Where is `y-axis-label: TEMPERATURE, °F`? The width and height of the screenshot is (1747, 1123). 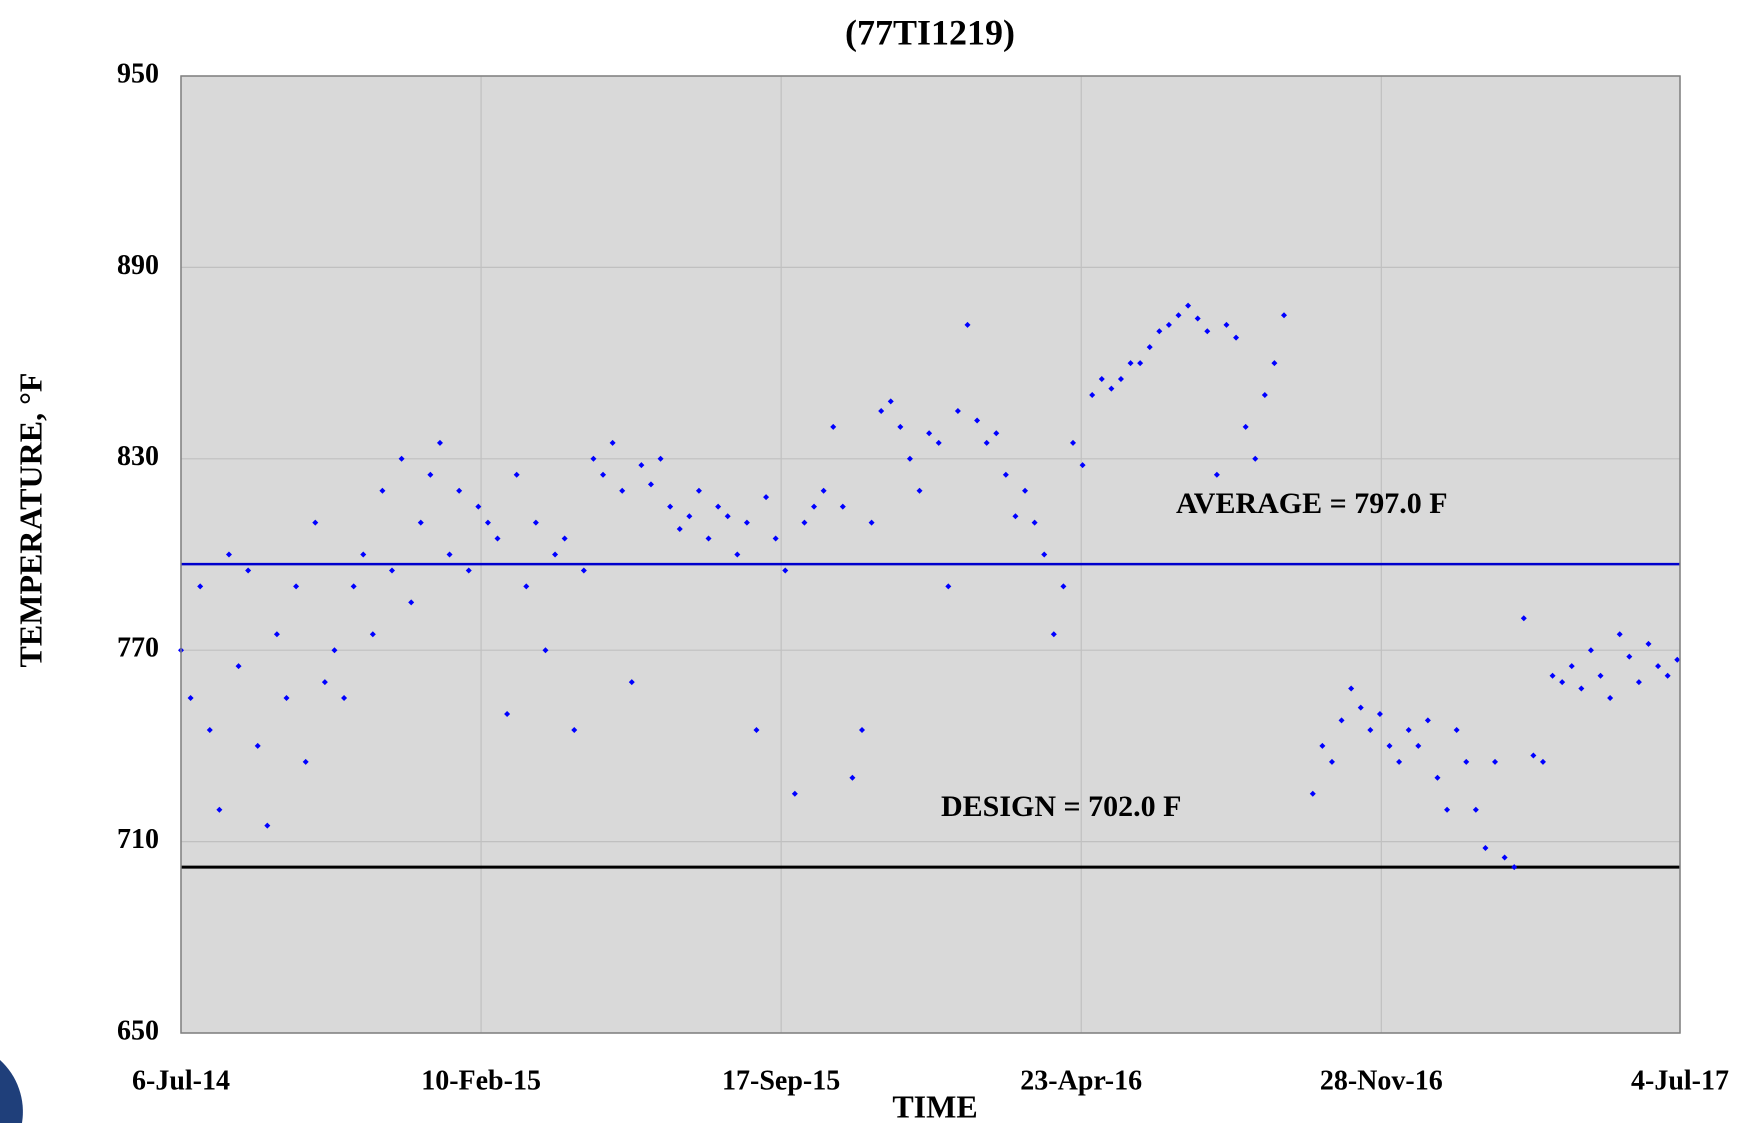 y-axis-label: TEMPERATURE, °F is located at coordinates (30, 520).